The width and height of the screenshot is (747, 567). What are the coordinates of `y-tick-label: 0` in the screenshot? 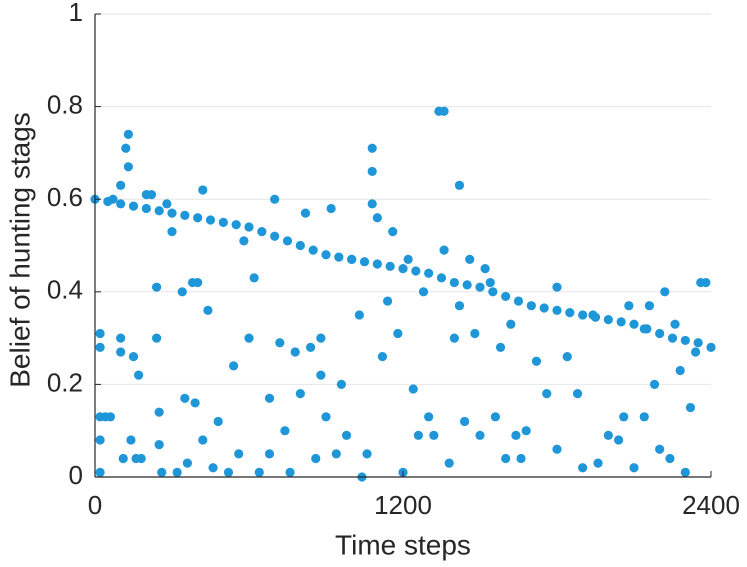 It's located at (76, 475).